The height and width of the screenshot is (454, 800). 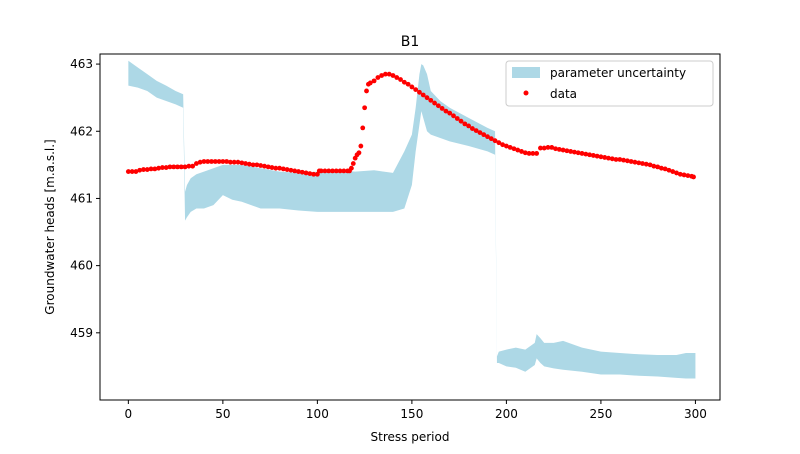 I want to click on x-tick-label: 200, so click(x=506, y=414).